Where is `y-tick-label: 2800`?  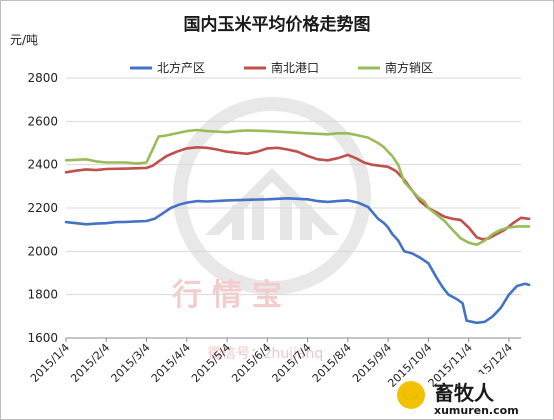
y-tick-label: 2800 is located at coordinates (42, 78).